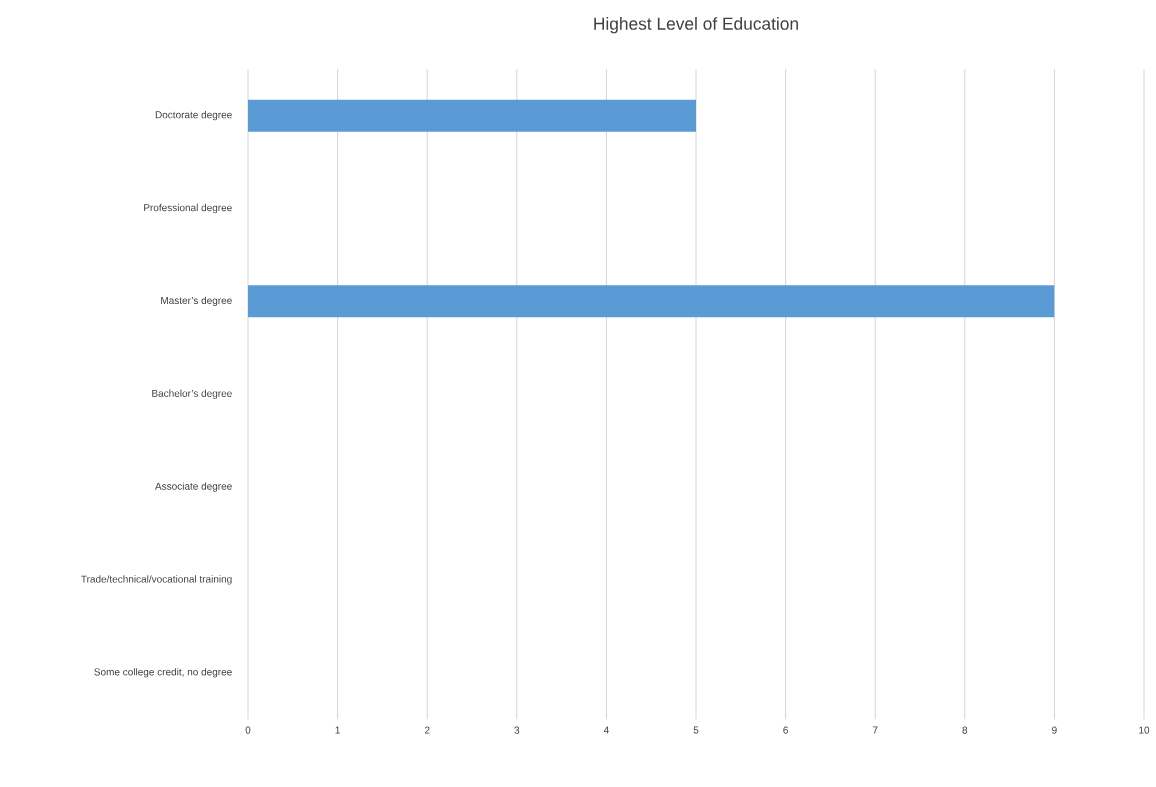  Describe the element at coordinates (196, 301) in the screenshot. I see `y-tick-label: Master’s degree` at that location.